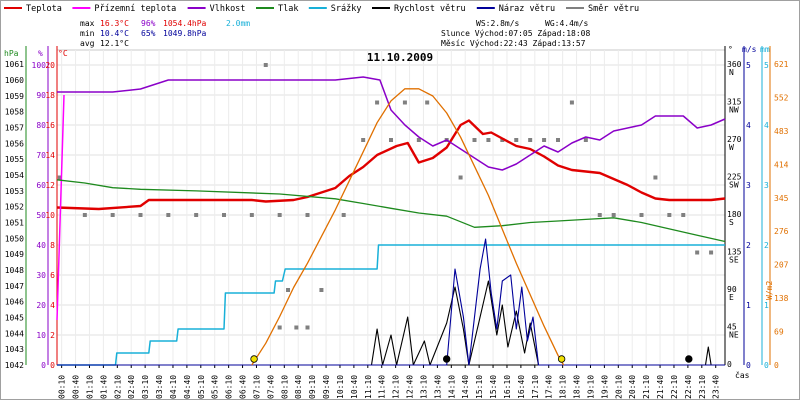  What do you see at coordinates (14, 80) in the screenshot?
I see `hpa-tick-label: 1060` at bounding box center [14, 80].